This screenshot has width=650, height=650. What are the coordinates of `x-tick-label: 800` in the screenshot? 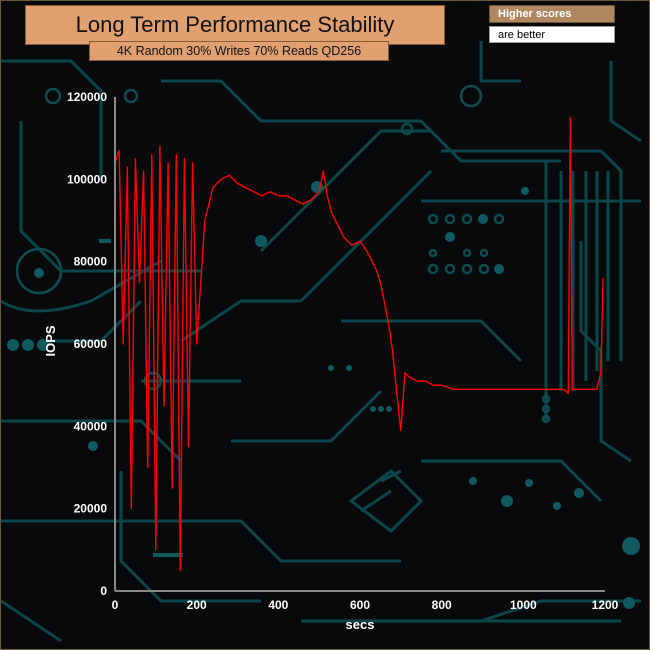 It's located at (442, 605).